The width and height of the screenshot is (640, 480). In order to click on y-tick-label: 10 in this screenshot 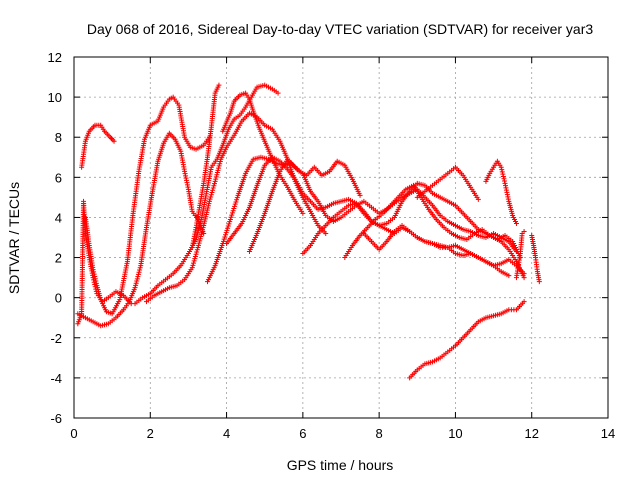, I will do `click(55, 97)`.